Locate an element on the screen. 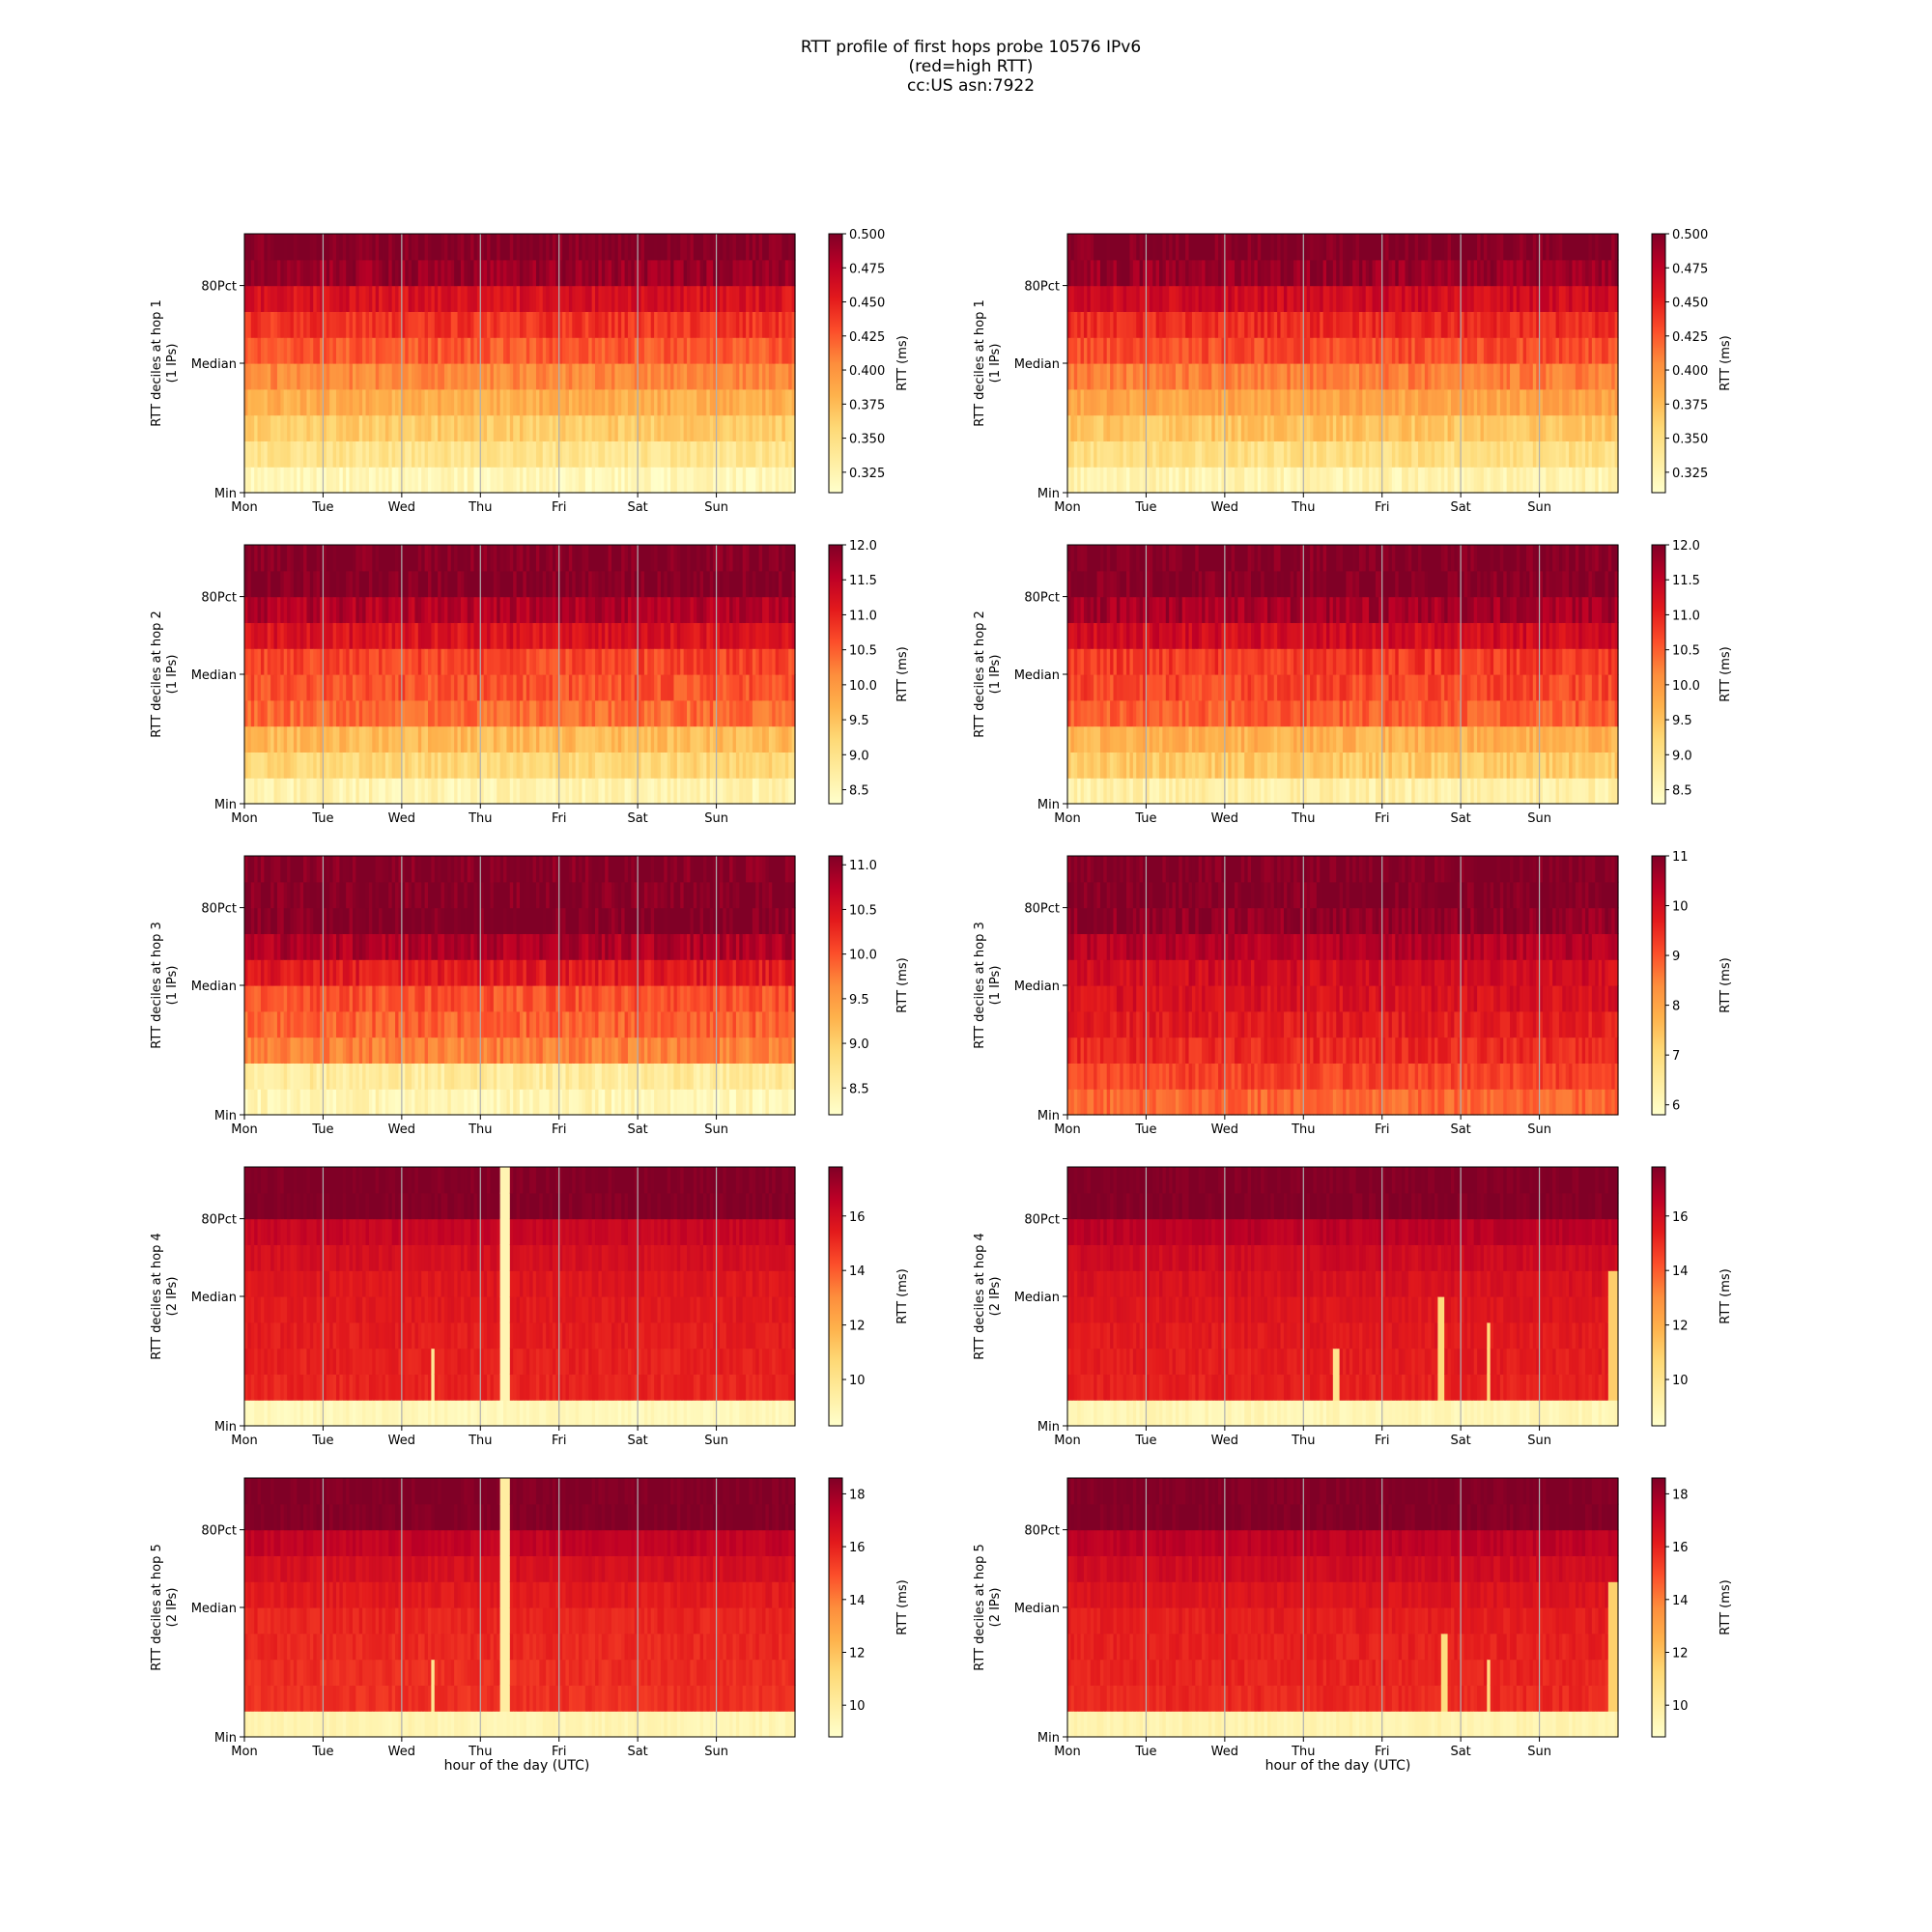 This screenshot has height=1932, width=1932. y-tick-label: Median is located at coordinates (1037, 364).